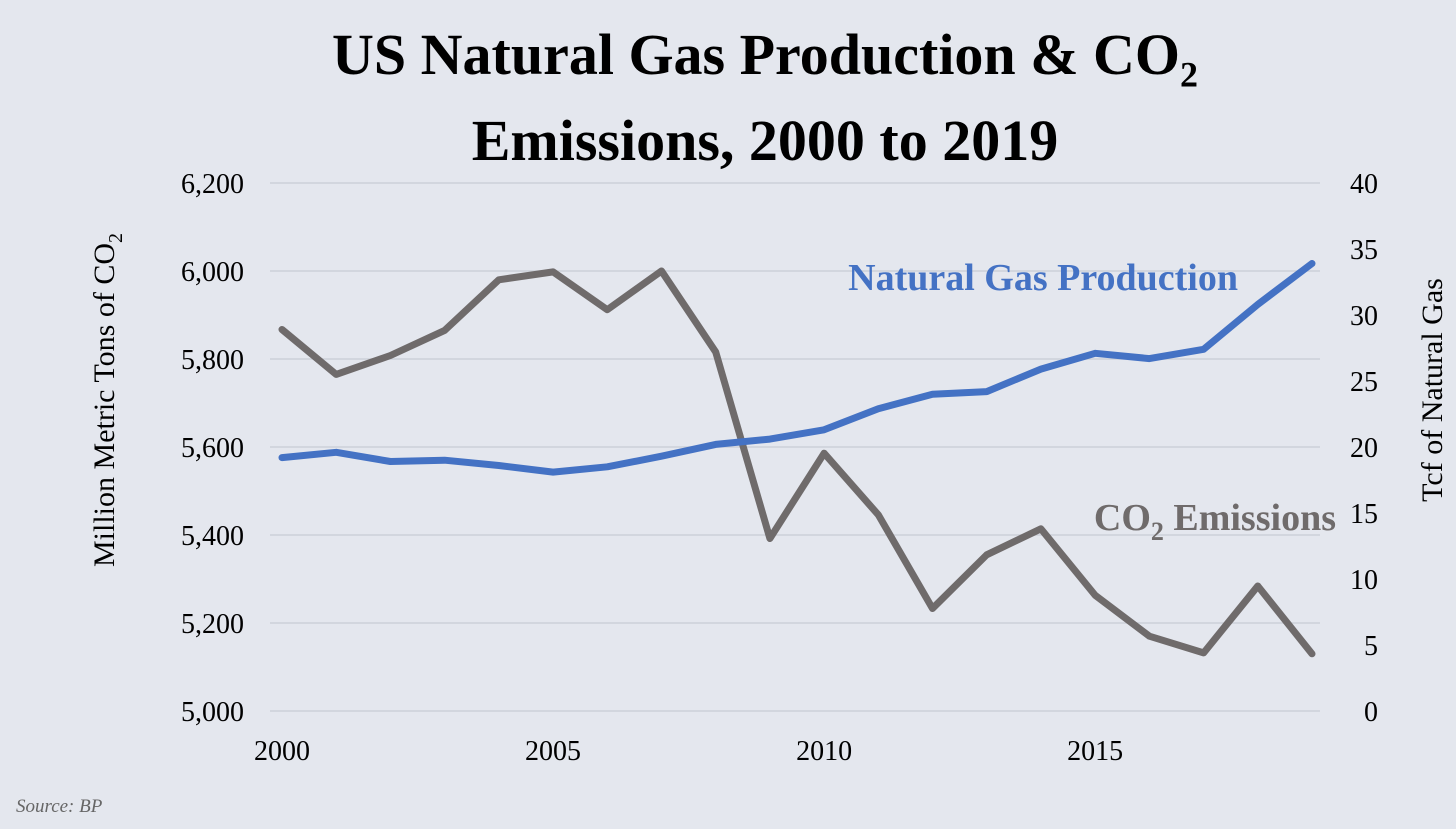 The width and height of the screenshot is (1456, 829). I want to click on x-tick-label: 2000, so click(282, 751).